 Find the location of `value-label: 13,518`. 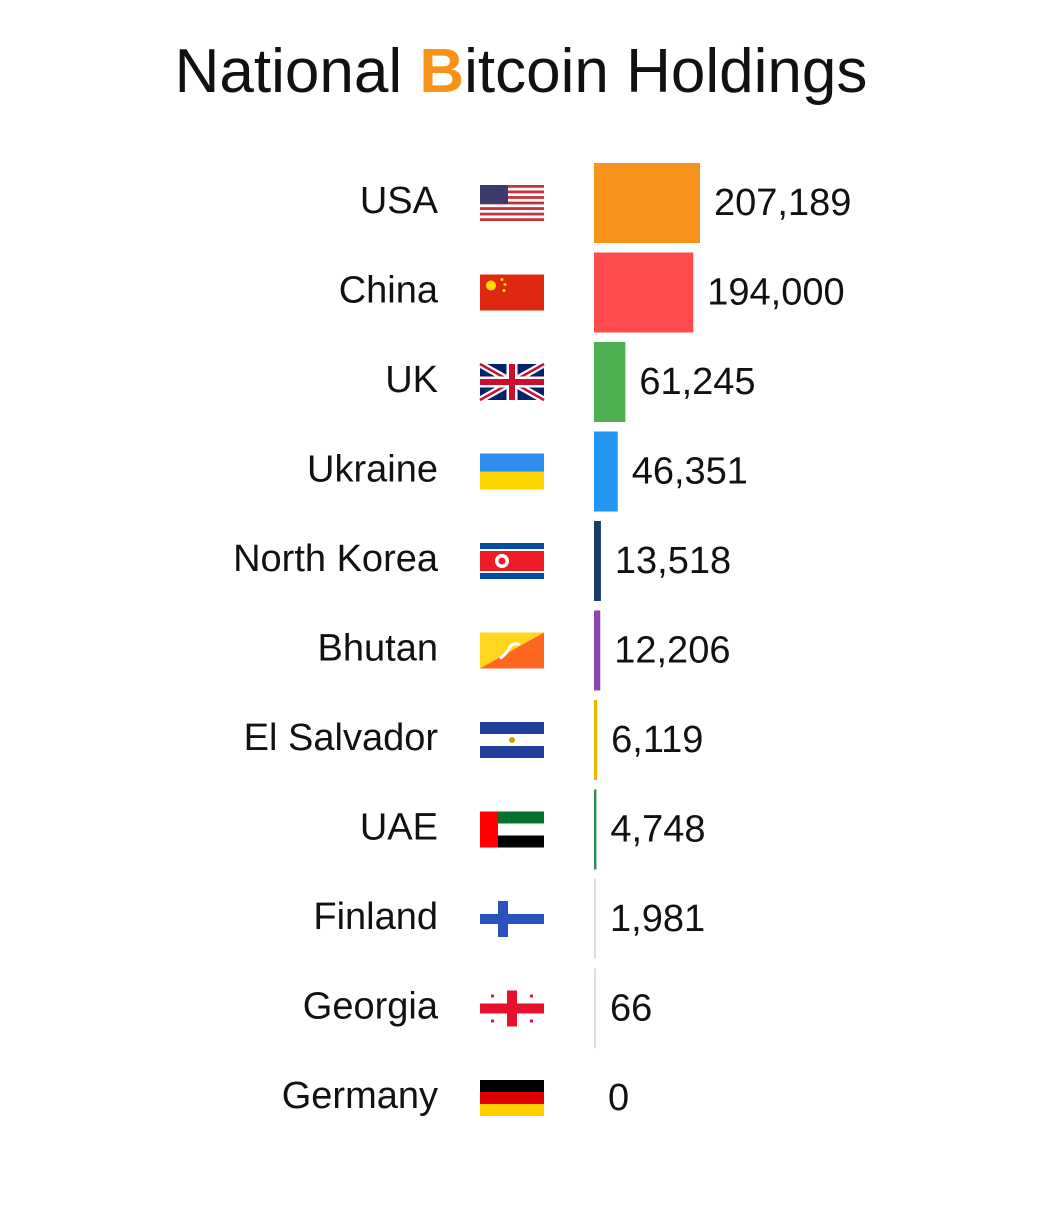

value-label: 13,518 is located at coordinates (673, 561).